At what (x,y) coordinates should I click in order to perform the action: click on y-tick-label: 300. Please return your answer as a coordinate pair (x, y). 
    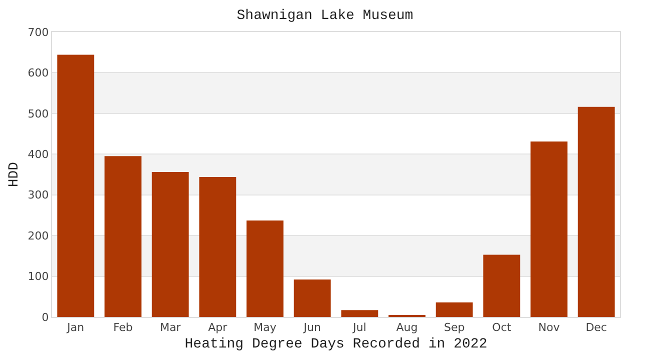
    Looking at the image, I should click on (38, 195).